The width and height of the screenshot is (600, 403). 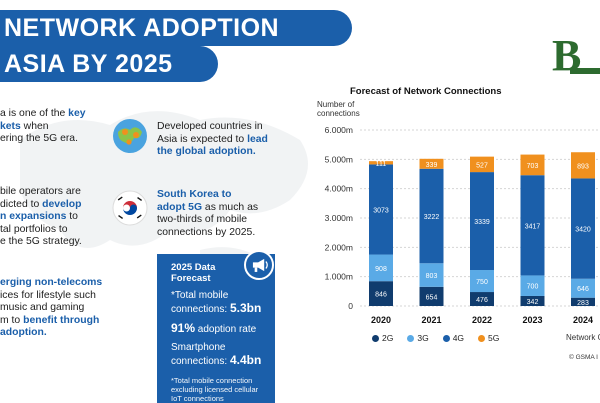 I want to click on data-label: 339, so click(x=432, y=165).